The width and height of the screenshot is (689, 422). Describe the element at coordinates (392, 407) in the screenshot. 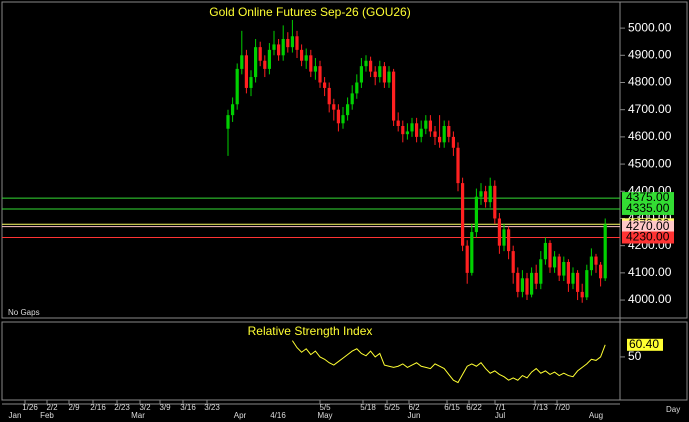

I see `week-label: 5/25` at that location.